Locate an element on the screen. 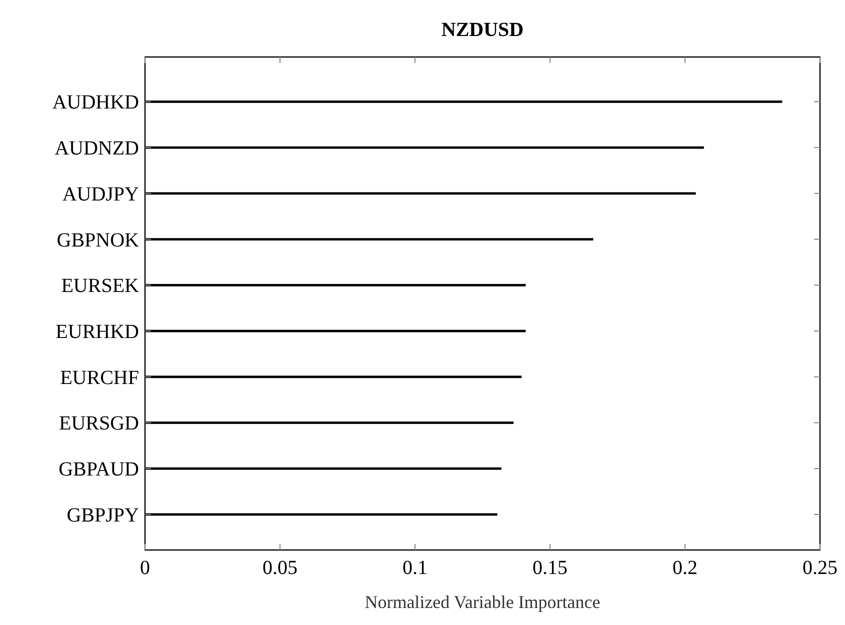  y-tick-label: GBPNOK is located at coordinates (98, 240).